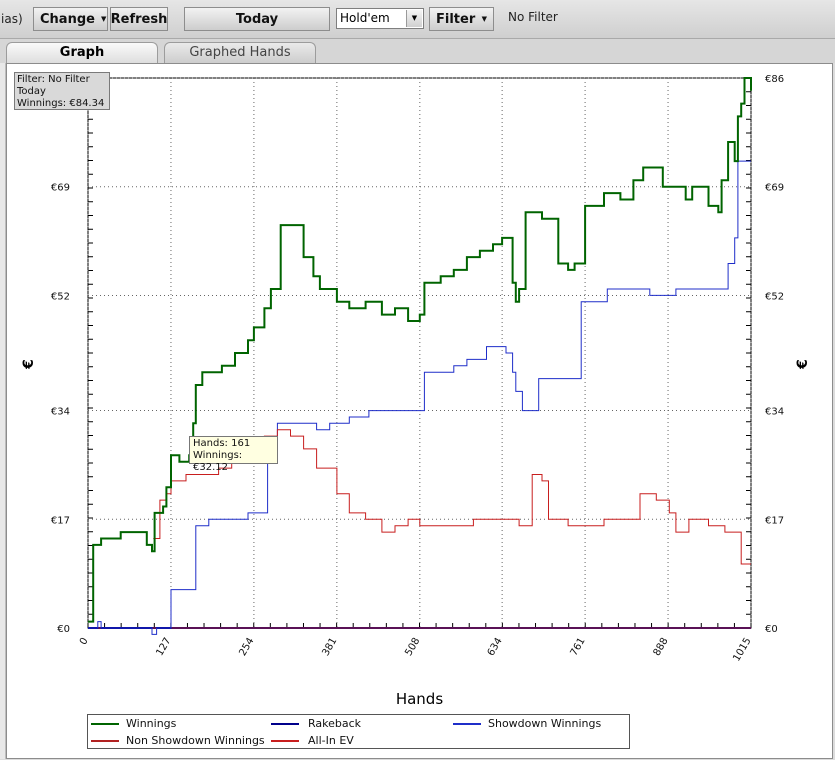 This screenshot has width=835, height=760. Describe the element at coordinates (771, 629) in the screenshot. I see `y-tick-label-right: €0` at that location.